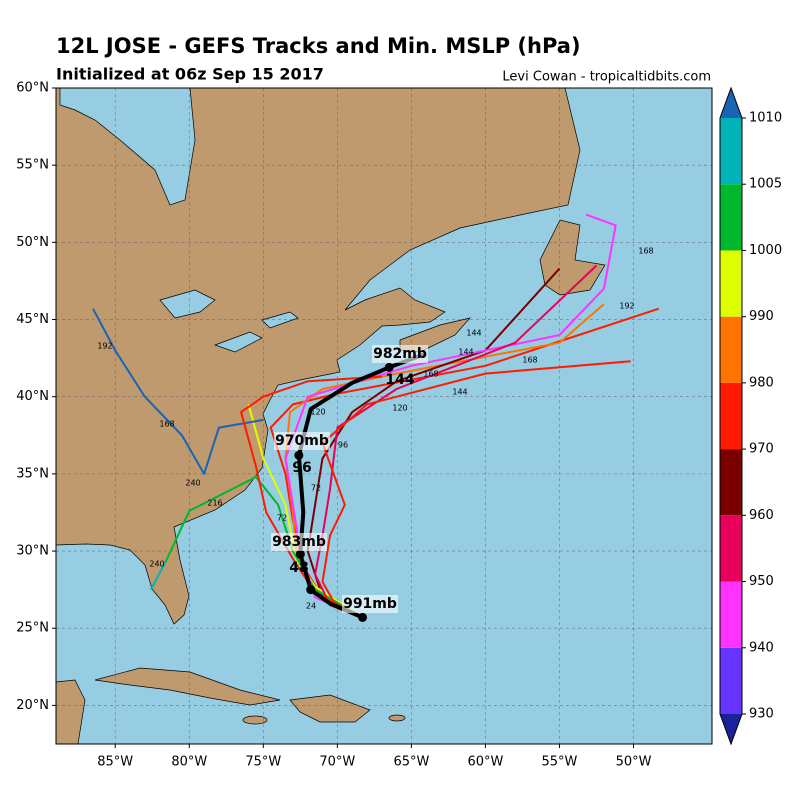 The image size is (800, 800). Describe the element at coordinates (71, 711) in the screenshot. I see `yucatan` at that location.